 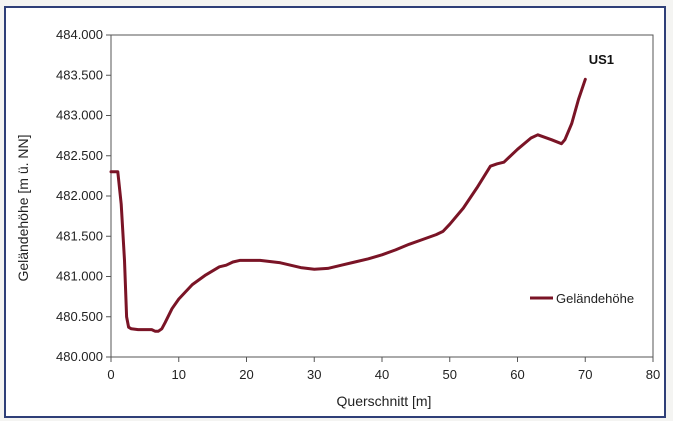 What do you see at coordinates (450, 374) in the screenshot?
I see `x-tick-label: 50` at bounding box center [450, 374].